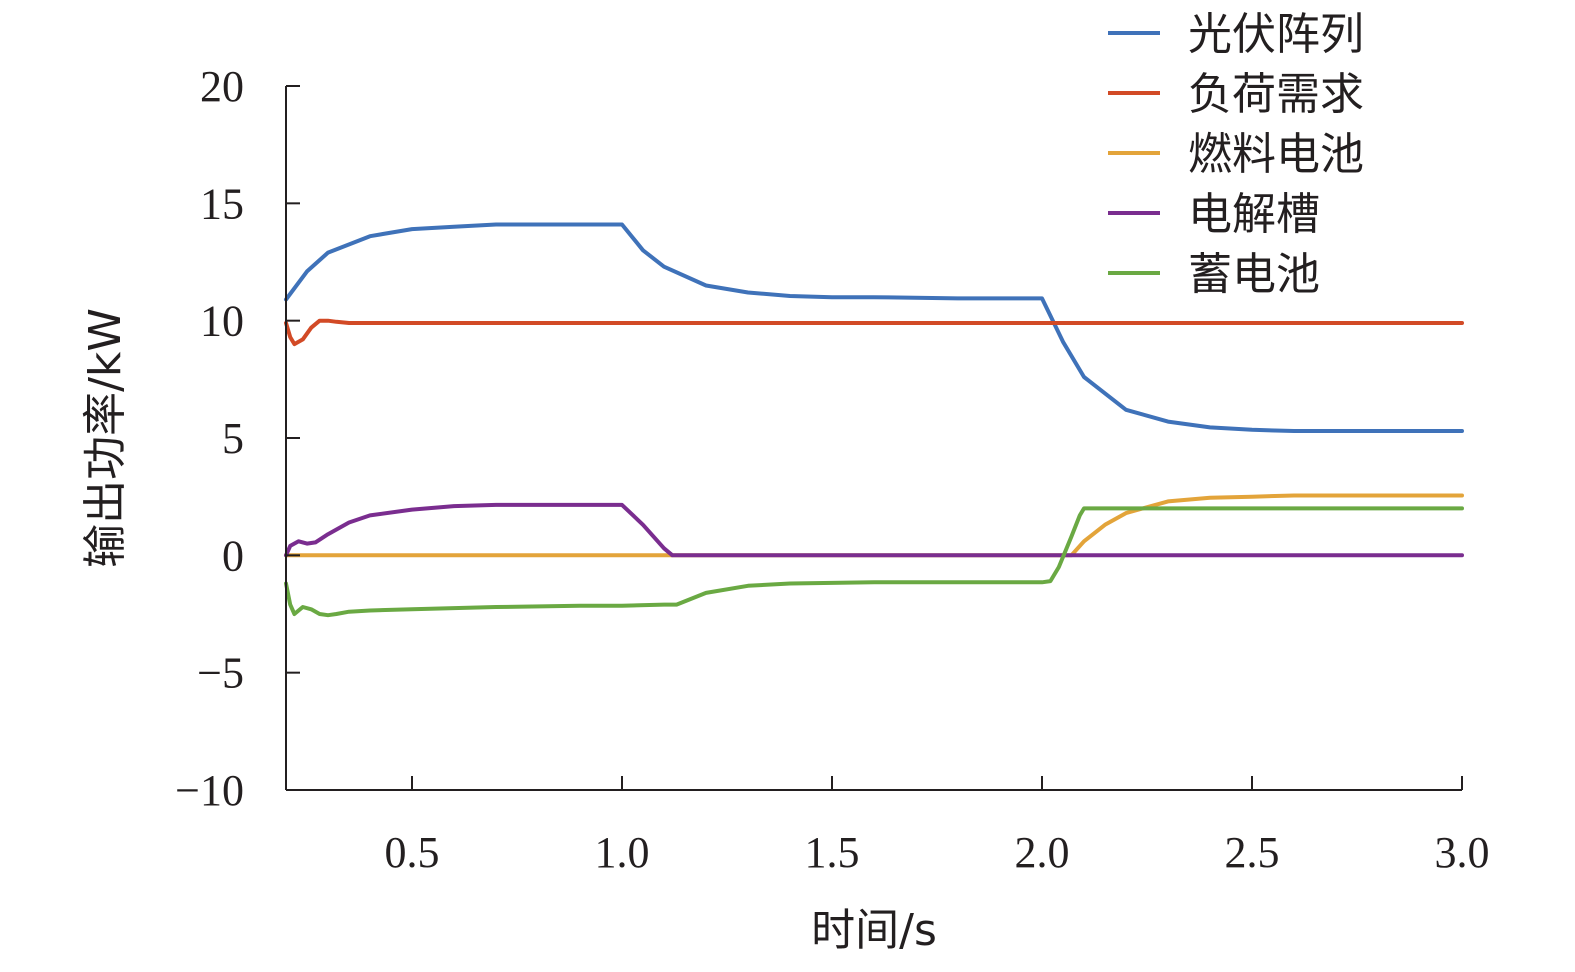  What do you see at coordinates (1254, 214) in the screenshot?
I see `legend-label: 电解槽` at bounding box center [1254, 214].